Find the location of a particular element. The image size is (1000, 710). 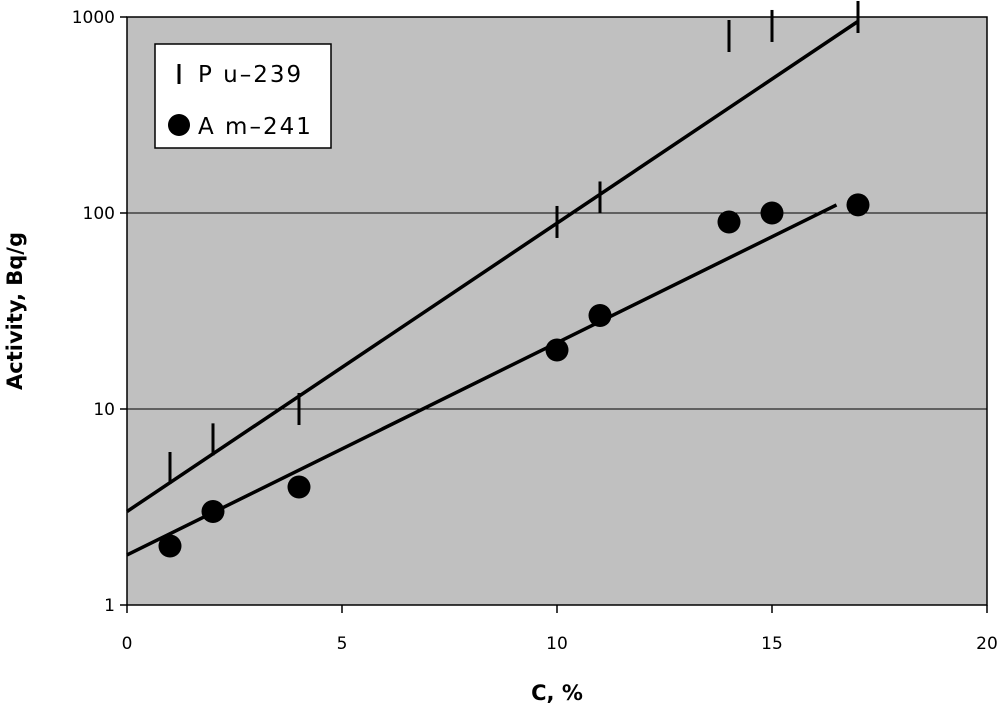

y-tick-label-1: 10 is located at coordinates (104, 410).